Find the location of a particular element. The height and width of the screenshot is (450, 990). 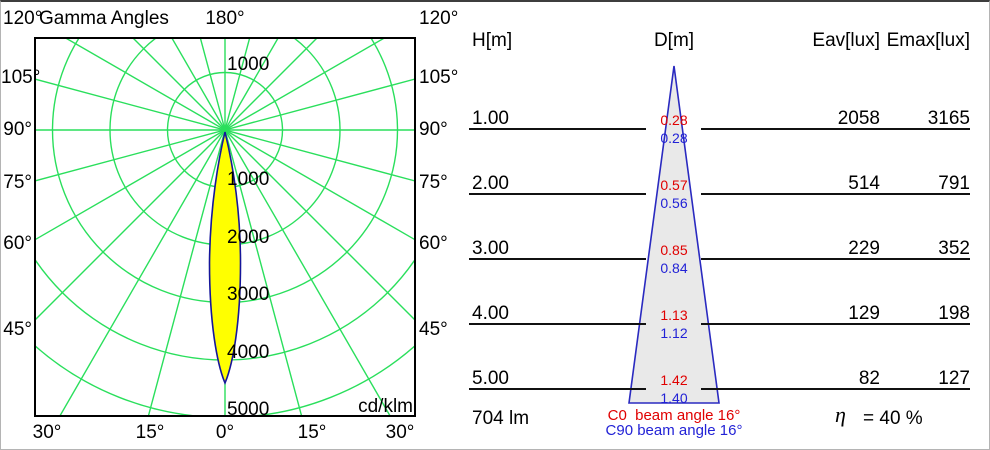

gamma-label-left-90: 90° is located at coordinates (17, 129).